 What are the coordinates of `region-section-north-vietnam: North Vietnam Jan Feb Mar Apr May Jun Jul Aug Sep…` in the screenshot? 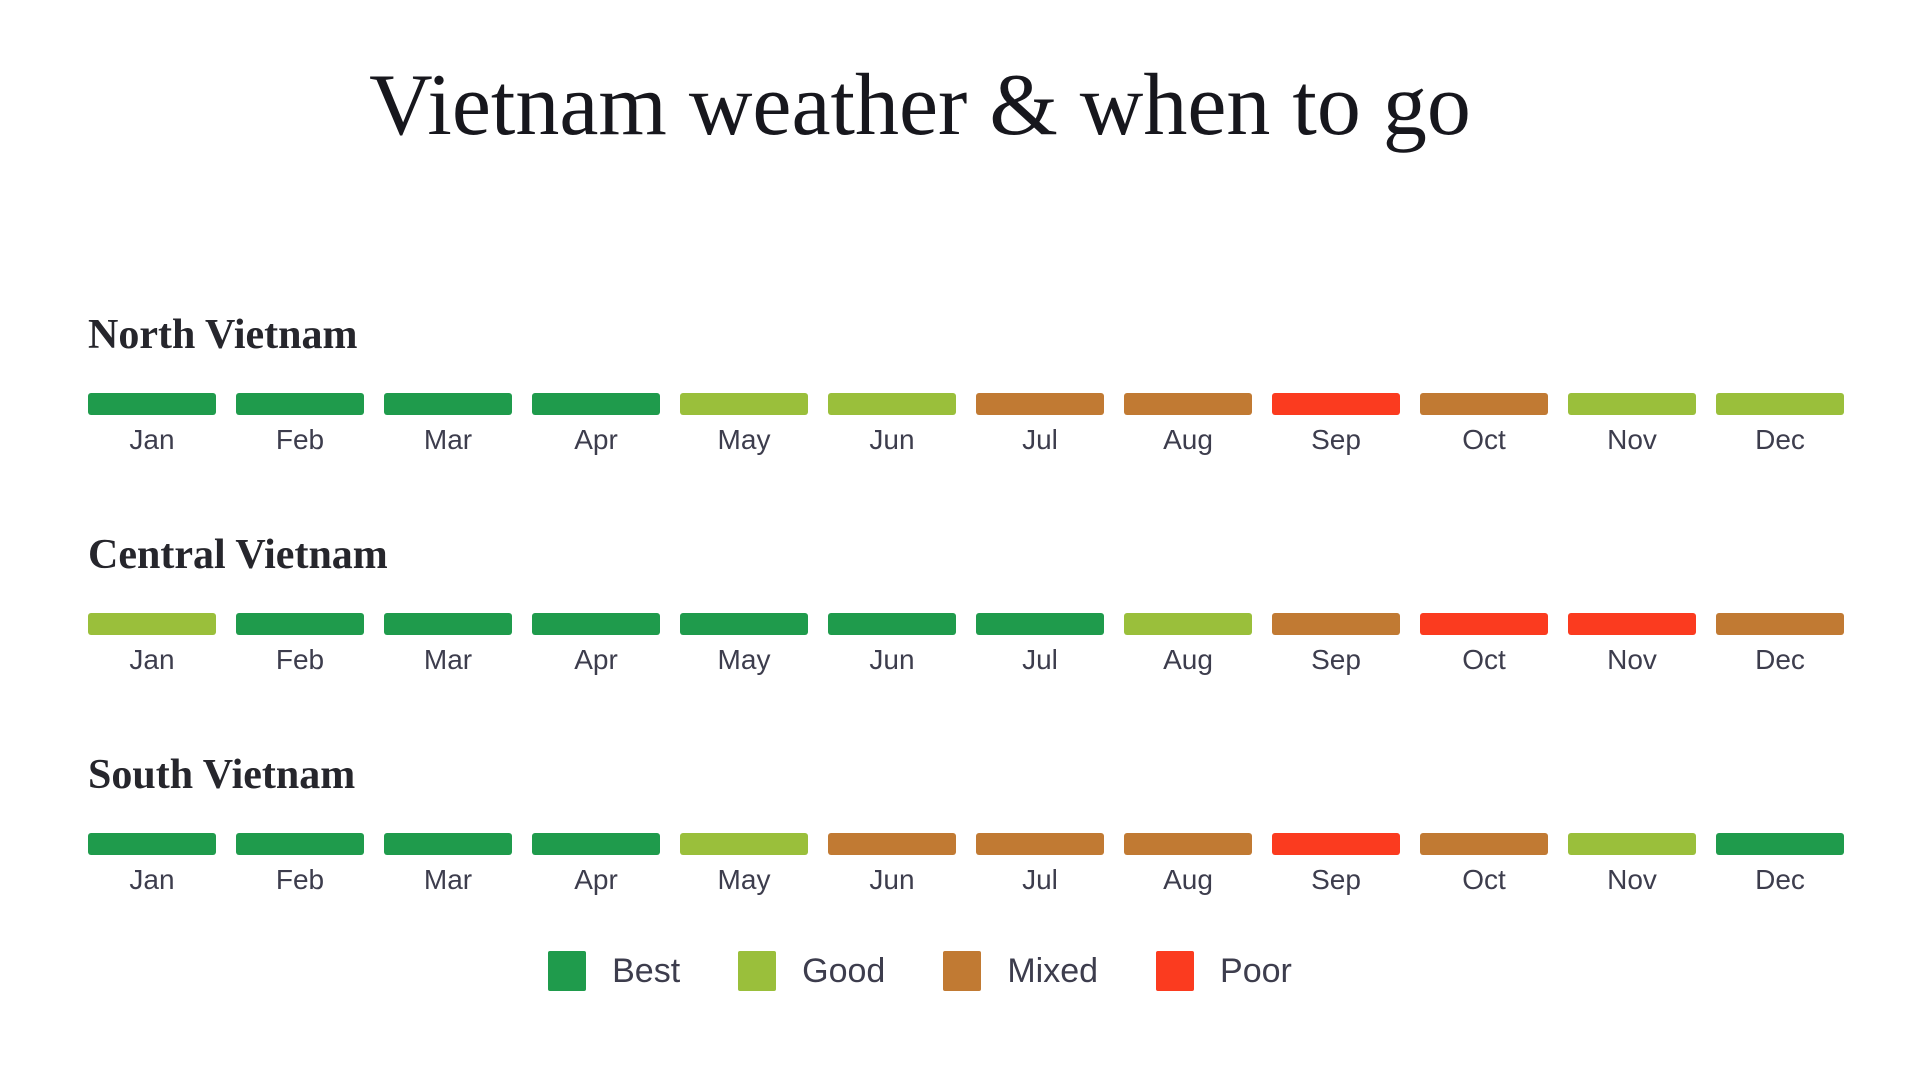 It's located at (968, 385).